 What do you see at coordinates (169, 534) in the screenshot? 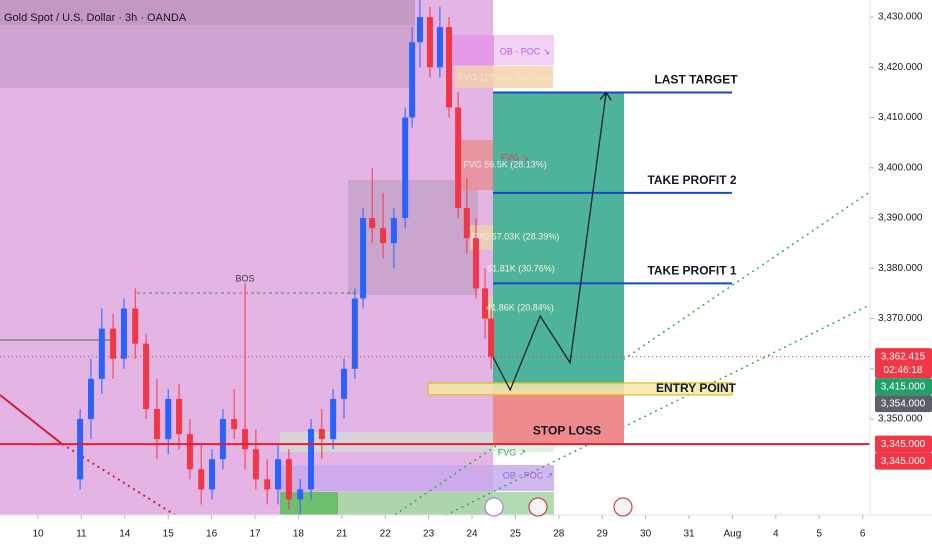
I see `x-tick-label: 15` at bounding box center [169, 534].